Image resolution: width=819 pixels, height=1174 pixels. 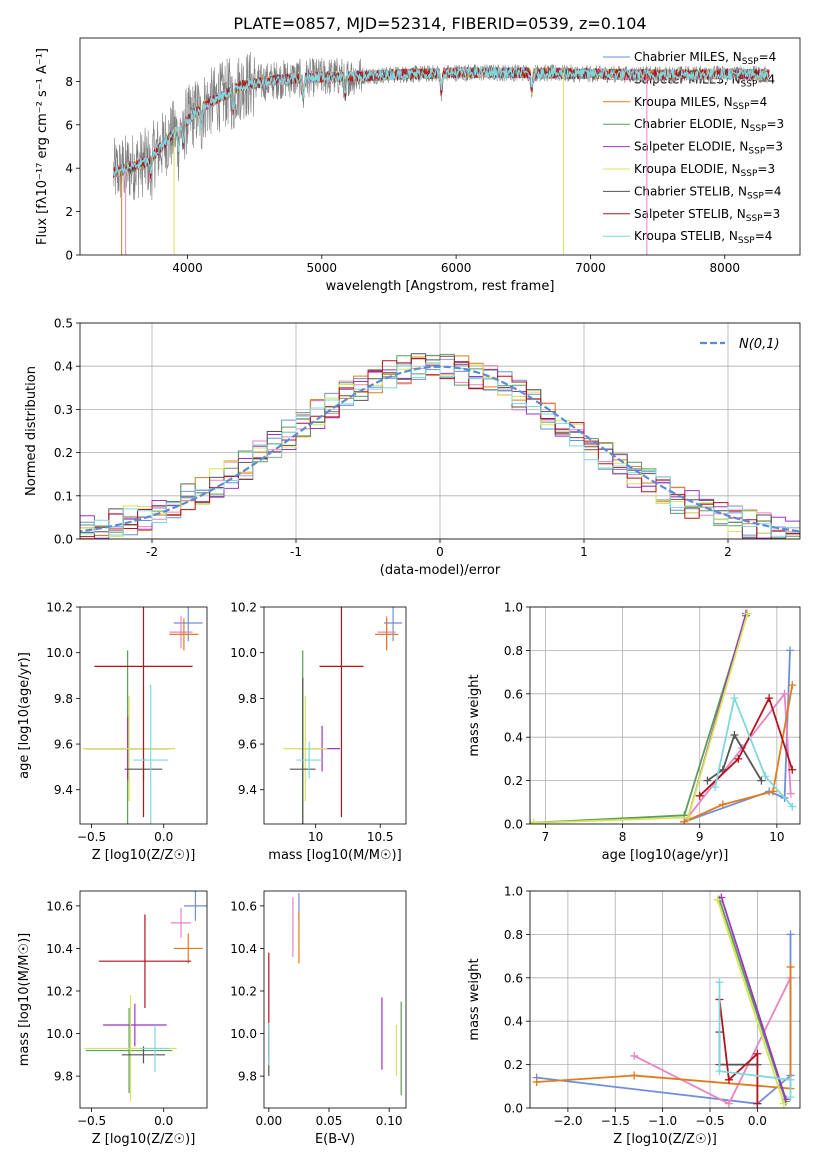 I want to click on x-tick-label: 8000, so click(x=725, y=268).